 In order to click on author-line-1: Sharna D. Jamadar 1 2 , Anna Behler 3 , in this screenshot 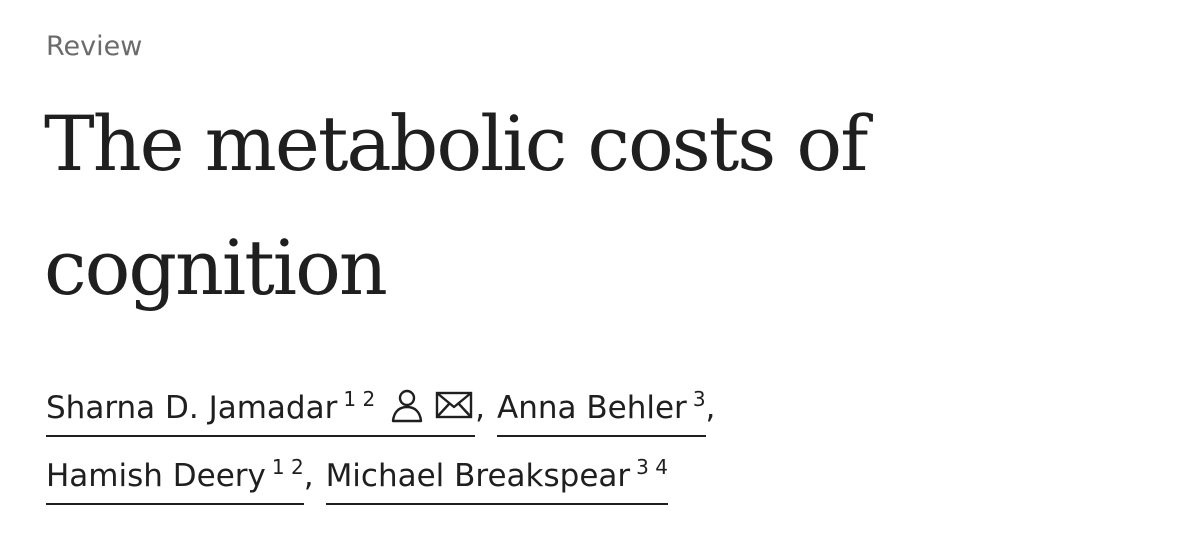, I will do `click(496, 408)`.